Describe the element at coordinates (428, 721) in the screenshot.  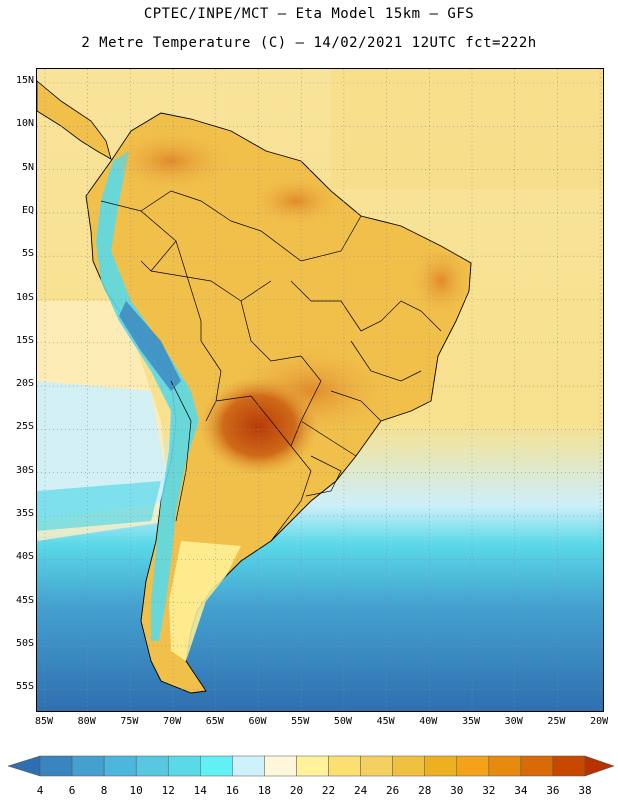
I see `lon-label: 40W` at that location.